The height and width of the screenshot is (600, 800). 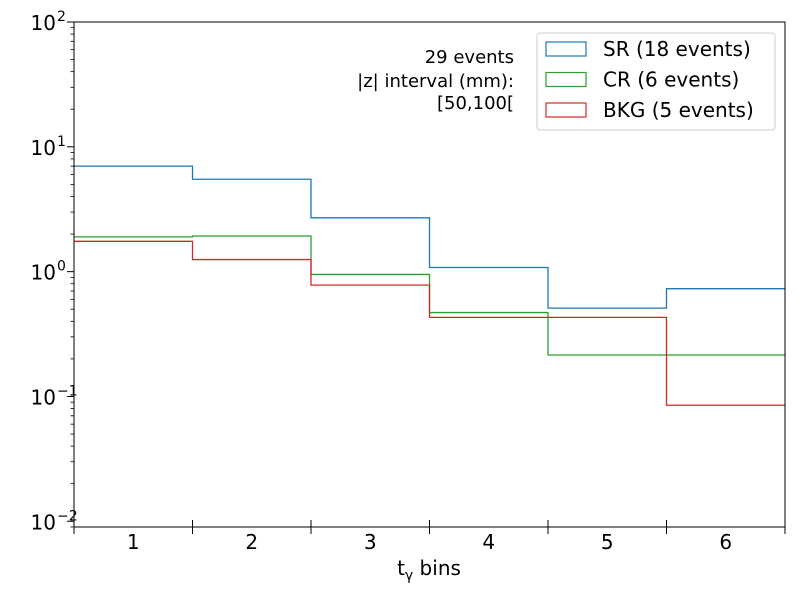 What do you see at coordinates (671, 80) in the screenshot?
I see `legend-label: CR (6 events)` at bounding box center [671, 80].